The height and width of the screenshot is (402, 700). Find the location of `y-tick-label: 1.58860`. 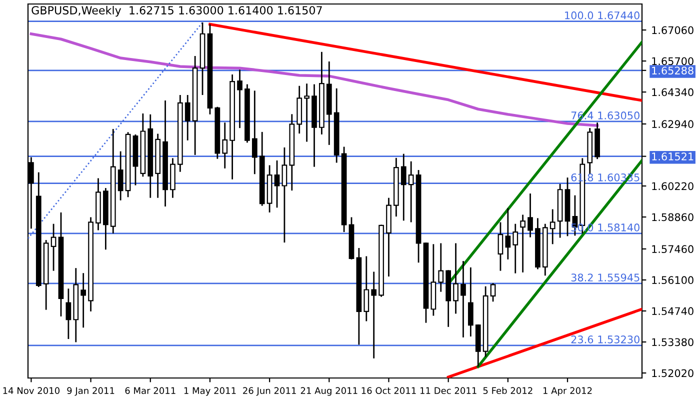

y-tick-label: 1.58860 is located at coordinates (673, 217).